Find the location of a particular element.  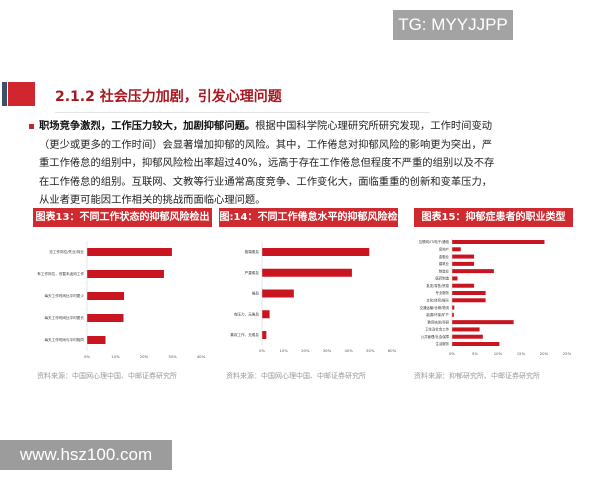

section-title: 2.1.2 社会压力加剧，引发心理问题 is located at coordinates (168, 97).